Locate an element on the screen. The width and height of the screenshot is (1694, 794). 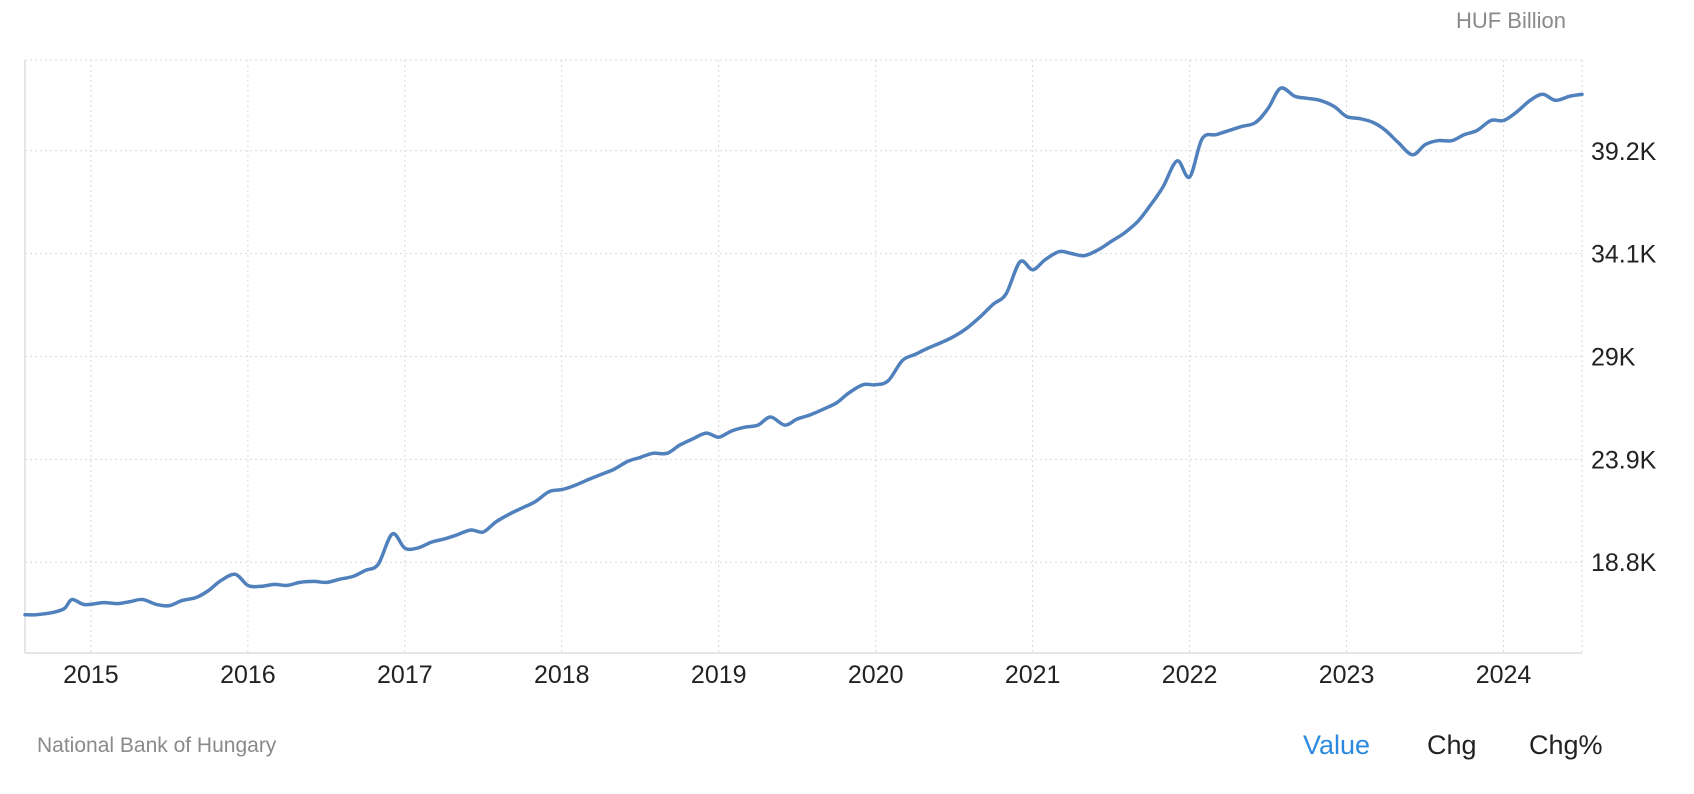
x-tick-label: 2015 is located at coordinates (91, 675).